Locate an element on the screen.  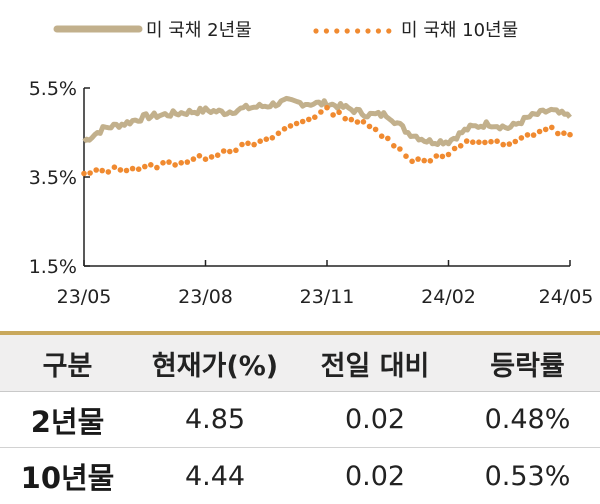
cell-rate-10y: 0.53% is located at coordinates (527, 476).